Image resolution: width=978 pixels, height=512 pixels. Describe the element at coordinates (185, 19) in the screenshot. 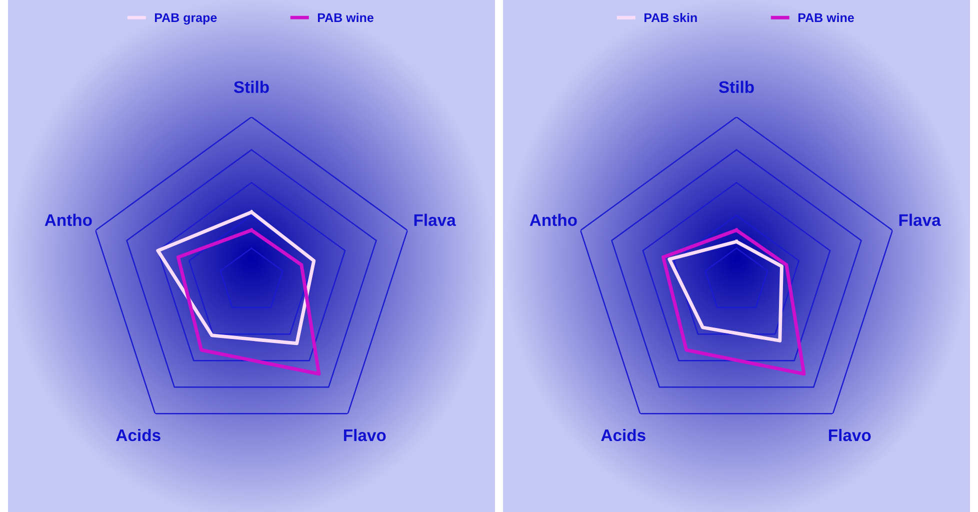

I see `legend-label: PAB grape` at that location.